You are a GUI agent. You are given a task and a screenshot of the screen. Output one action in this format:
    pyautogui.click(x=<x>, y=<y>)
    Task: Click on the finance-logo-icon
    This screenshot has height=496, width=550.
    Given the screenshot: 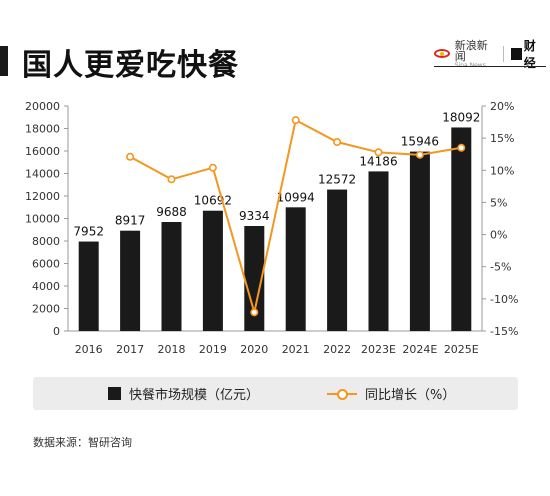 What is the action you would take?
    pyautogui.click(x=516, y=54)
    